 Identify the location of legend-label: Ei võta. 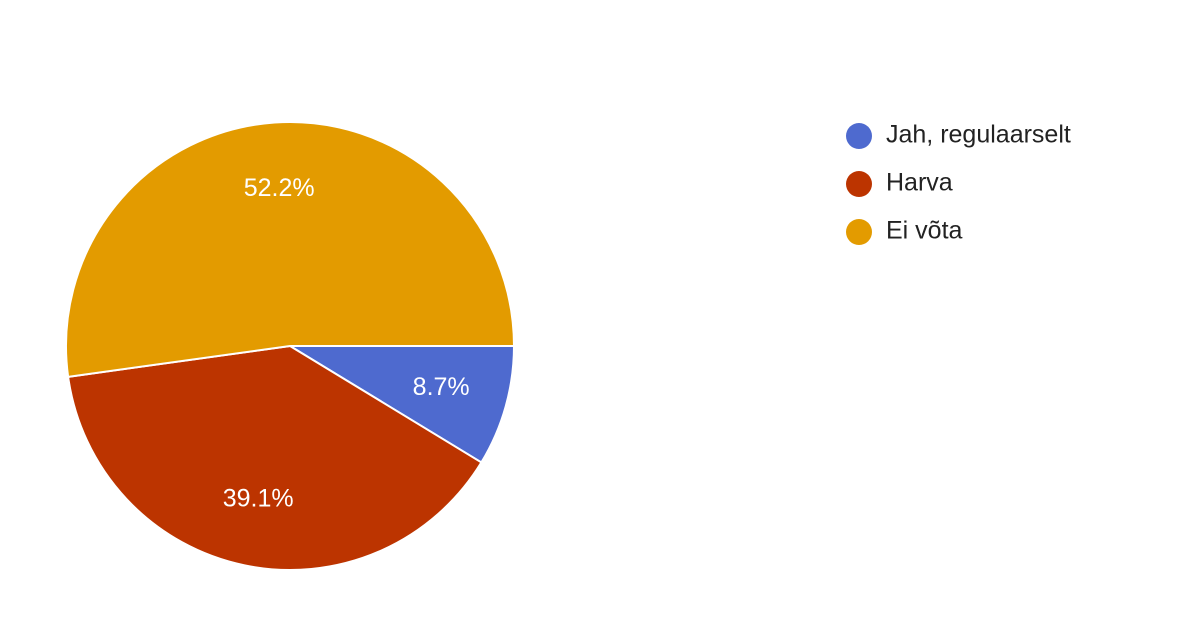
(924, 231).